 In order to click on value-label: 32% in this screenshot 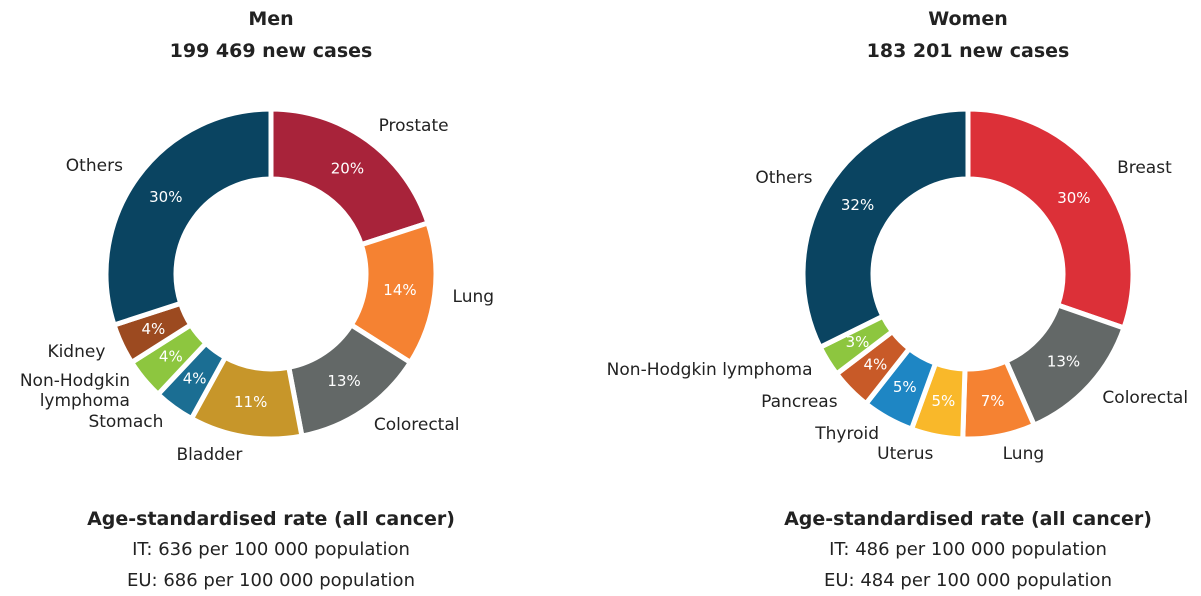, I will do `click(857, 205)`.